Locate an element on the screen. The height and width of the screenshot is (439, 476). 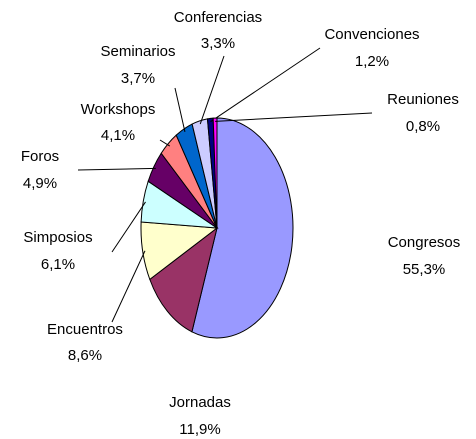
category-label: Seminarios is located at coordinates (137, 51).